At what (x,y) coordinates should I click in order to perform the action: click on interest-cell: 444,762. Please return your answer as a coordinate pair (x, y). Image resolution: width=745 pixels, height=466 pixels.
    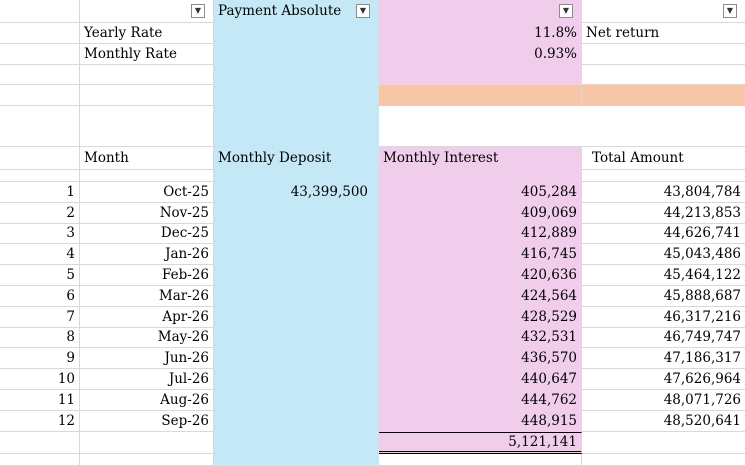
    Looking at the image, I should click on (480, 400).